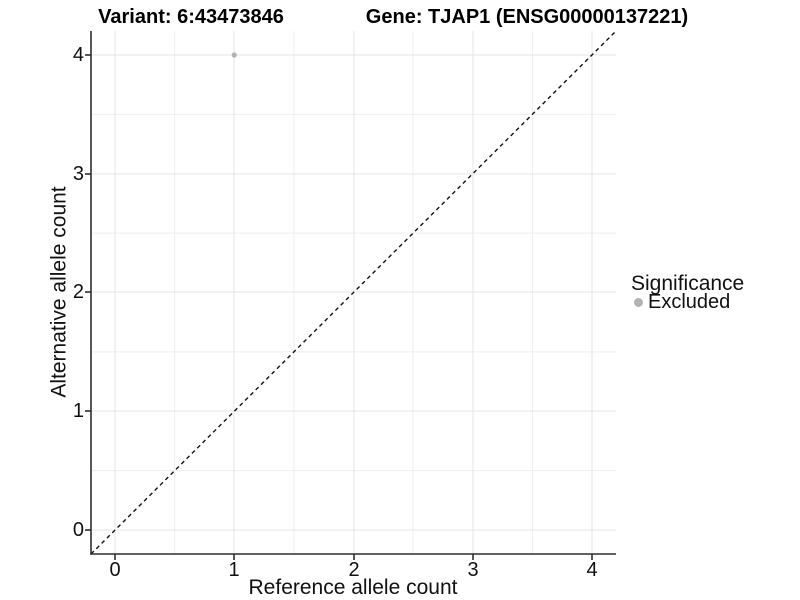 This screenshot has width=800, height=600. I want to click on x-tick-label-3: 3, so click(473, 570).